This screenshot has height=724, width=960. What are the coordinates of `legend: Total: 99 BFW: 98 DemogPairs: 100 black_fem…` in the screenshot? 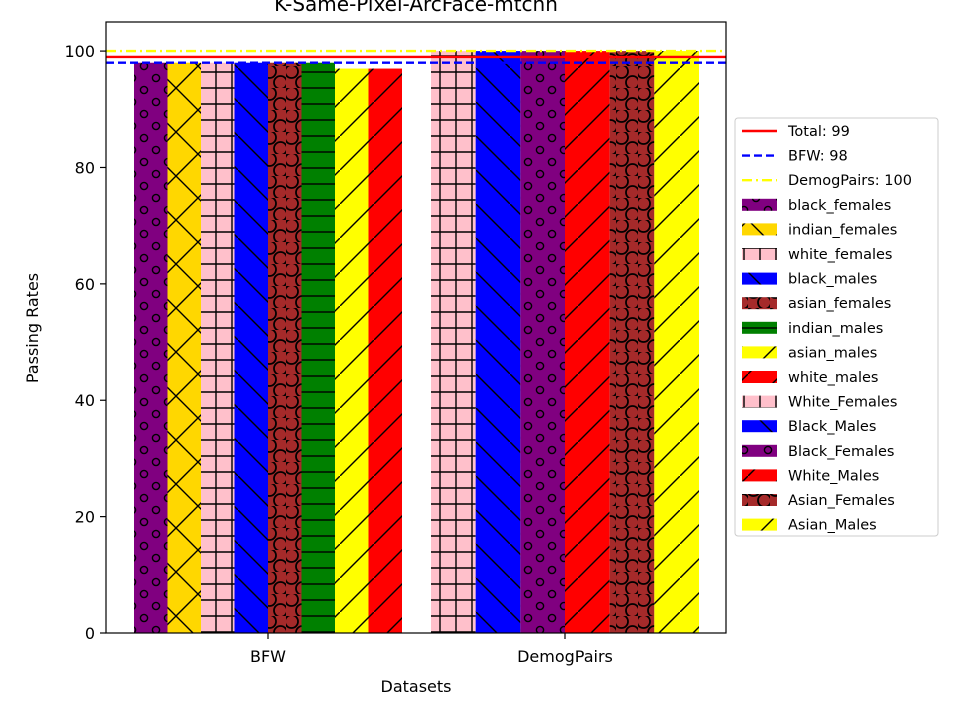 It's located at (836, 327).